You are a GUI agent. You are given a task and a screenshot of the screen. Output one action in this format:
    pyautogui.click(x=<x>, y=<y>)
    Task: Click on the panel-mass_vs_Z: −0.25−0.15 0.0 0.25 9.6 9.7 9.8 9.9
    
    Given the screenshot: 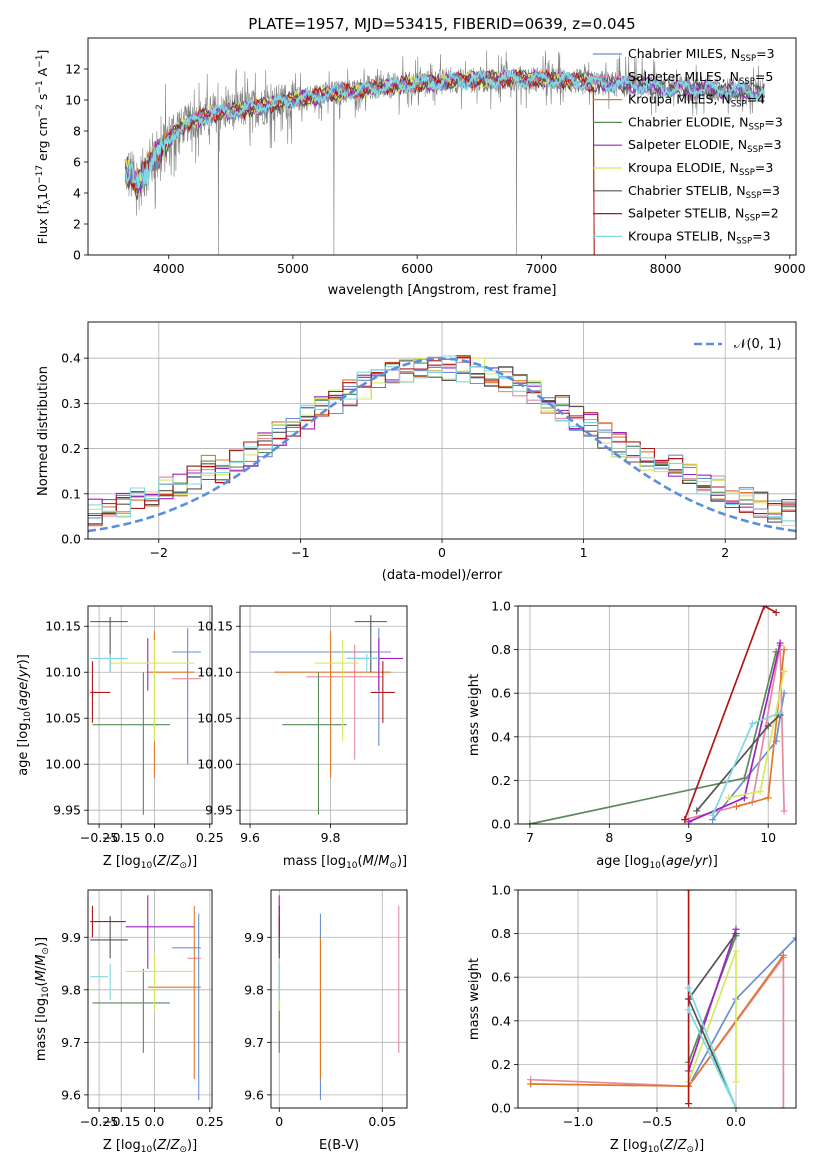 What is the action you would take?
    pyautogui.click(x=142, y=1009)
    